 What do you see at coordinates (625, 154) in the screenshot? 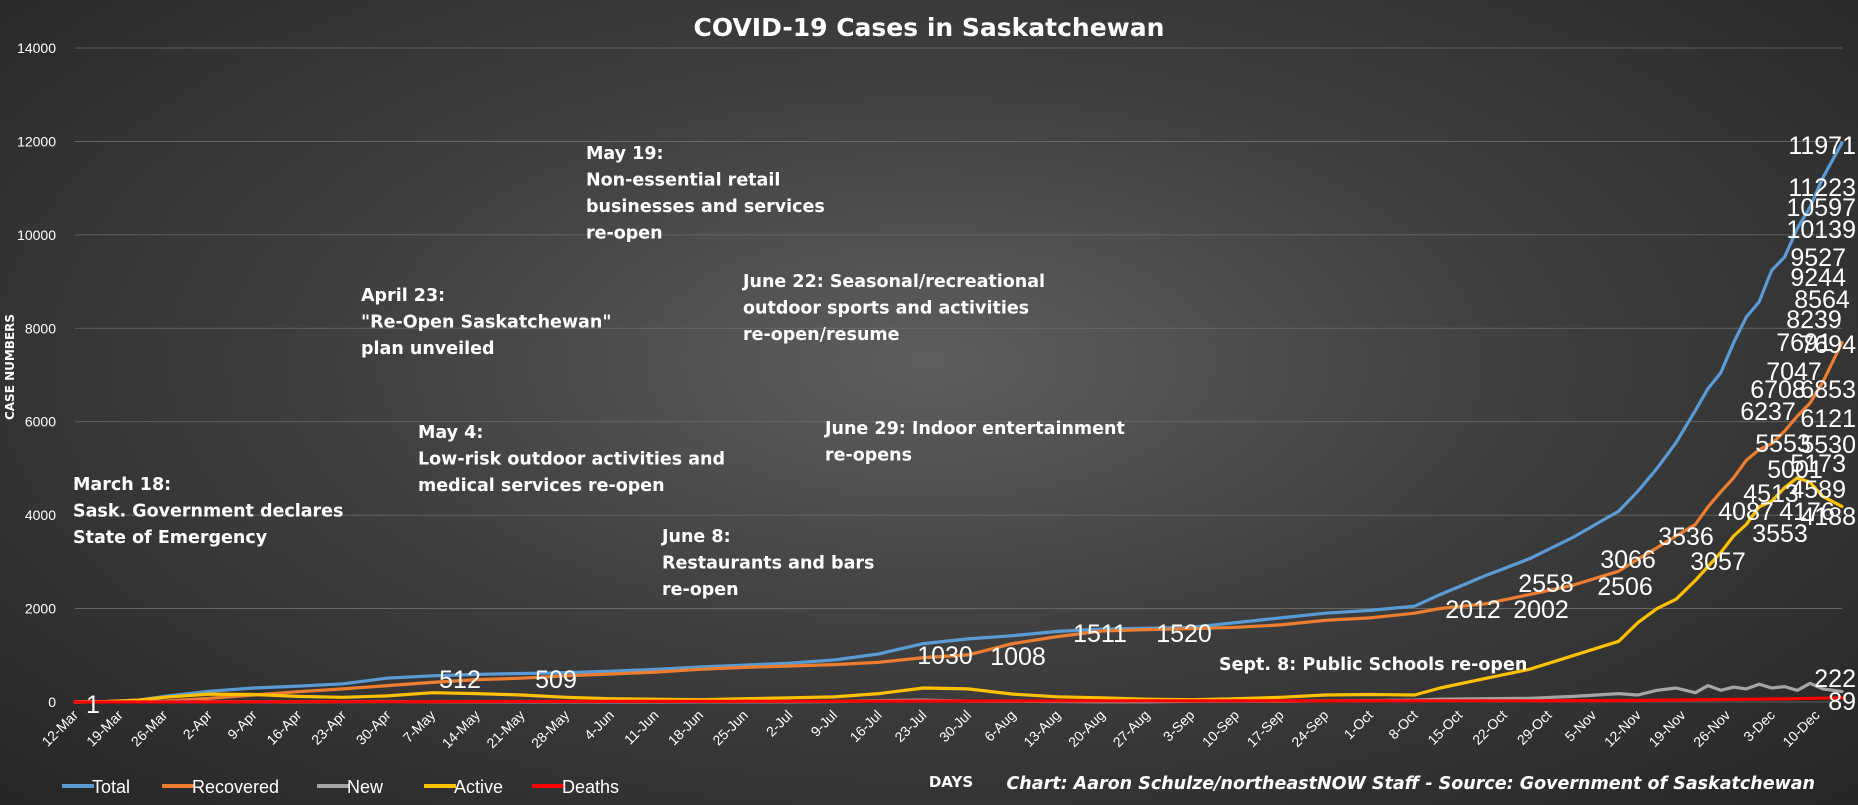
I see `annotation-line: May 19:` at bounding box center [625, 154].